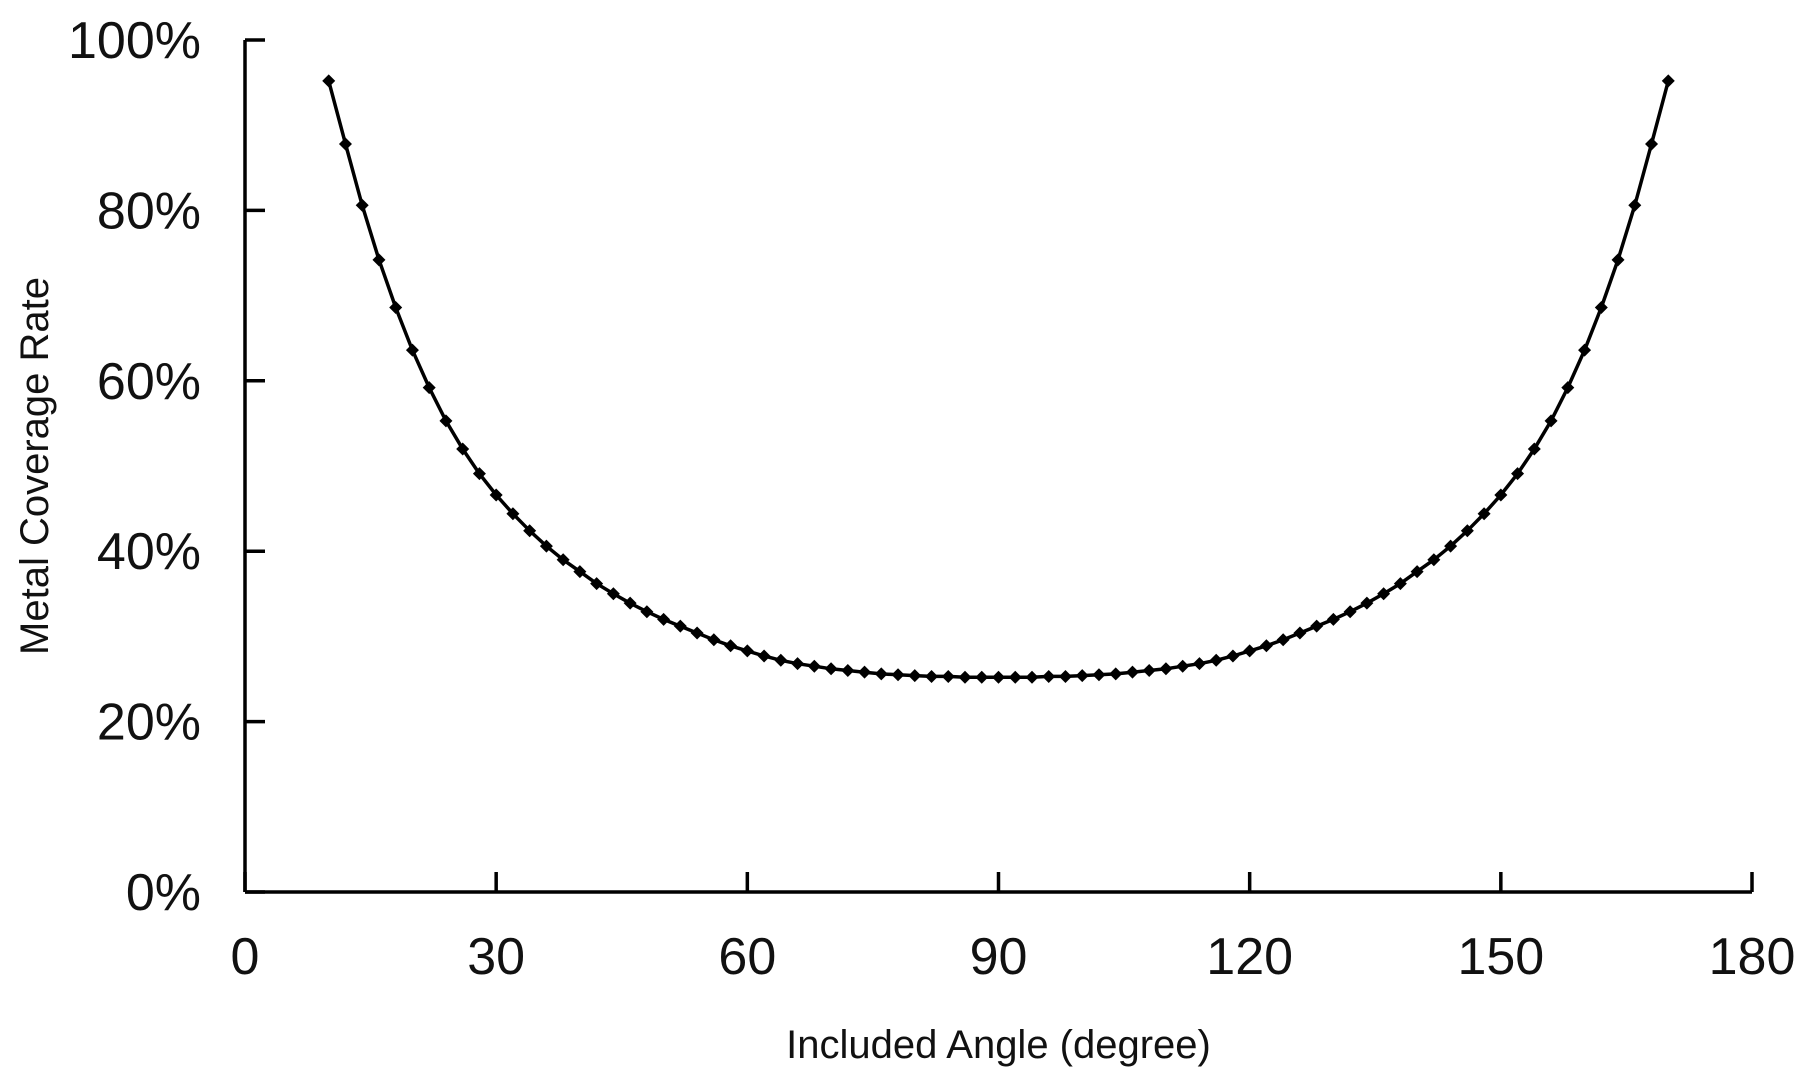 The height and width of the screenshot is (1080, 1800). Describe the element at coordinates (149, 552) in the screenshot. I see `y-tick-label: 40%` at that location.